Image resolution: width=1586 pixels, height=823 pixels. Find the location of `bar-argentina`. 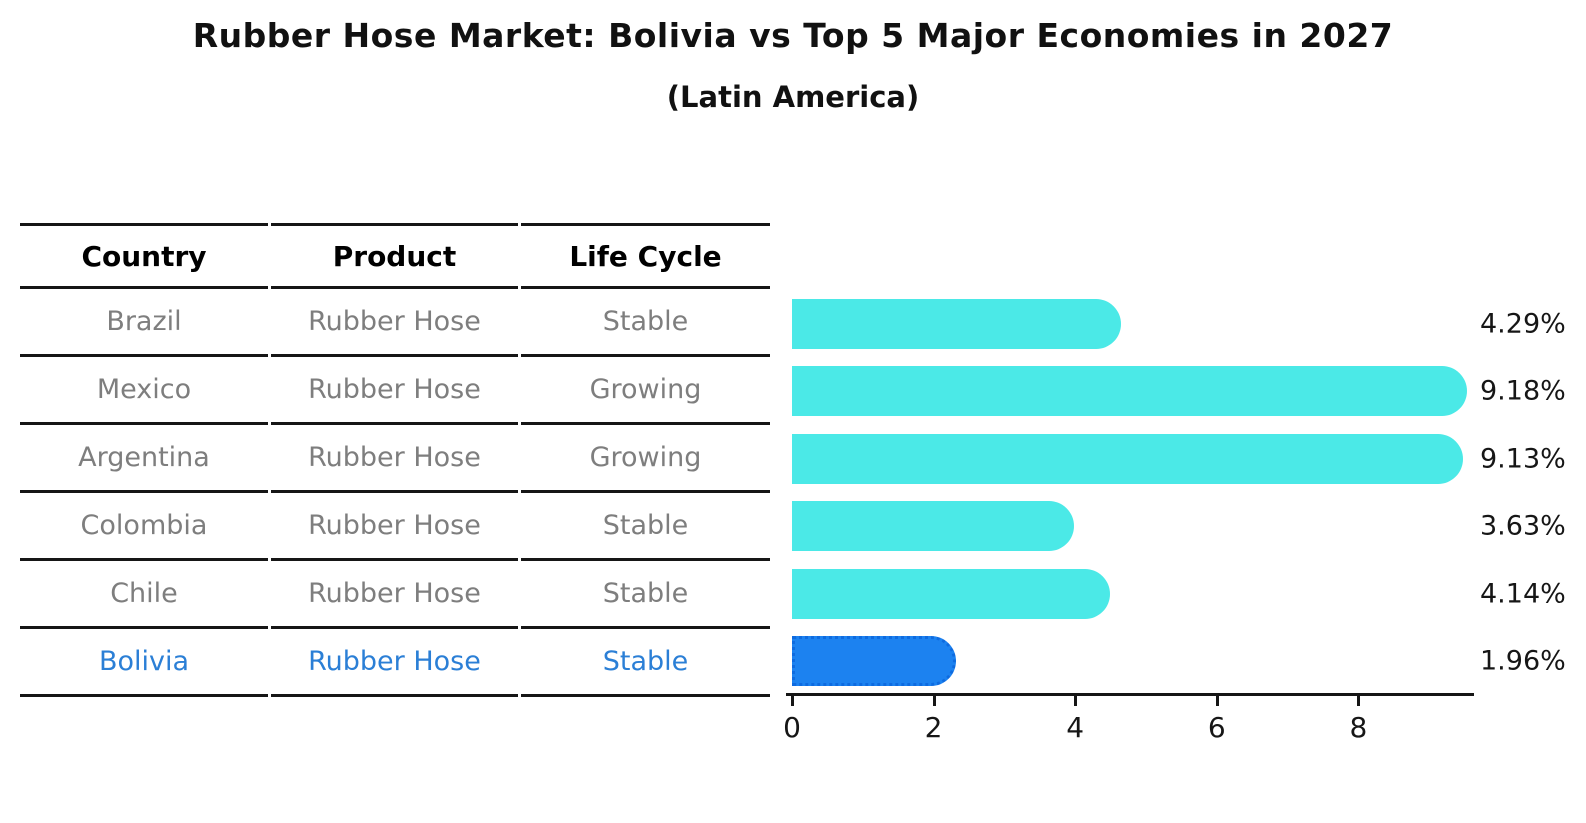

bar-argentina is located at coordinates (1127, 458).